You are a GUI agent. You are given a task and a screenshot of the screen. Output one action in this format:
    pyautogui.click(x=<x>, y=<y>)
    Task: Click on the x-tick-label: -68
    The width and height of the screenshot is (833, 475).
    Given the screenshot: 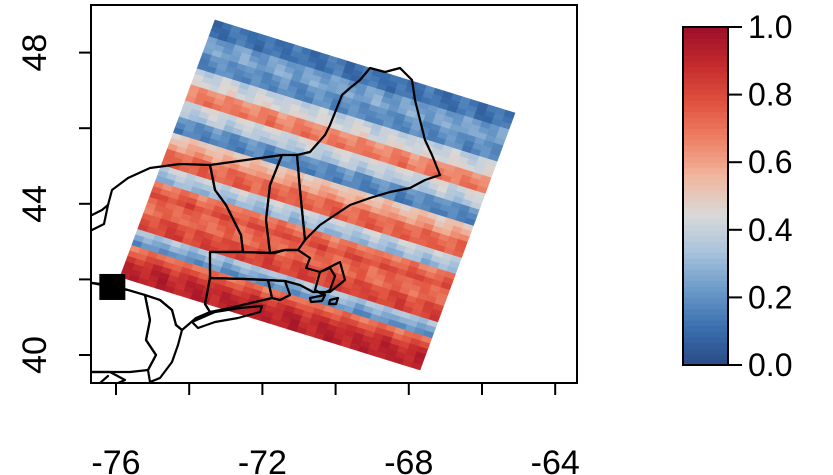 What is the action you would take?
    pyautogui.click(x=408, y=459)
    